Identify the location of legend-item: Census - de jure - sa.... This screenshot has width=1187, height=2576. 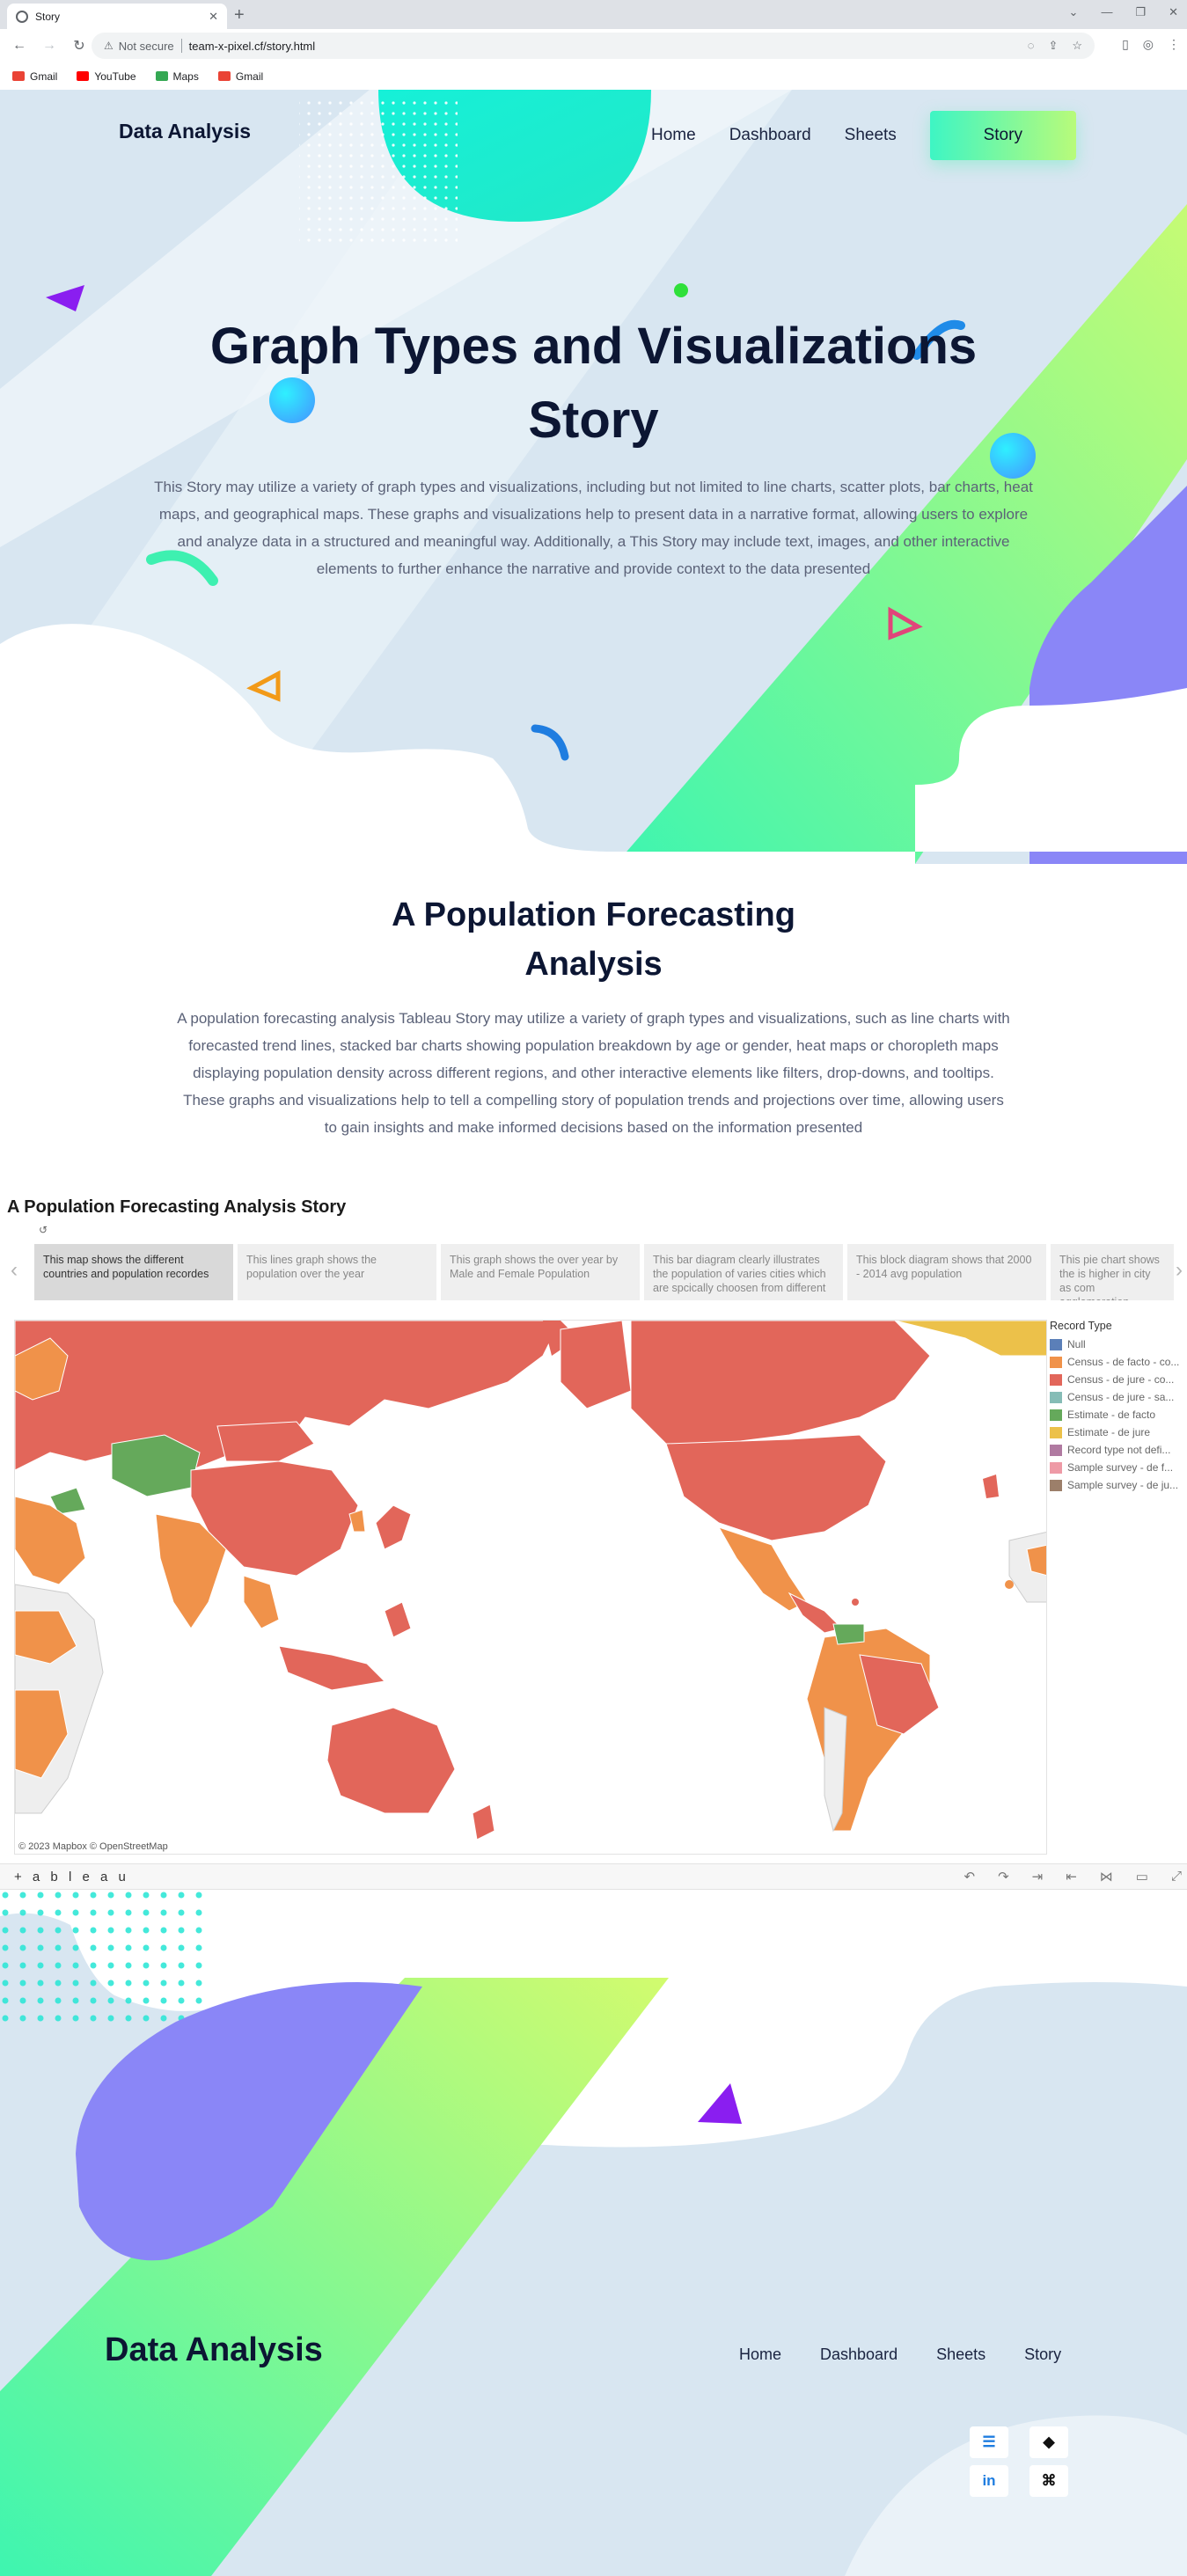
(1118, 1397).